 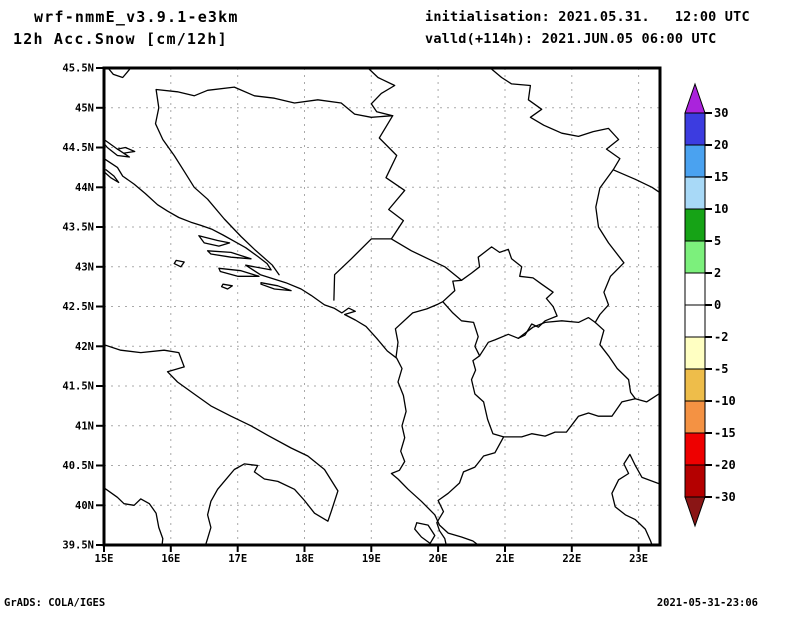 What do you see at coordinates (721, 113) in the screenshot?
I see `colorbar-label: 30` at bounding box center [721, 113].